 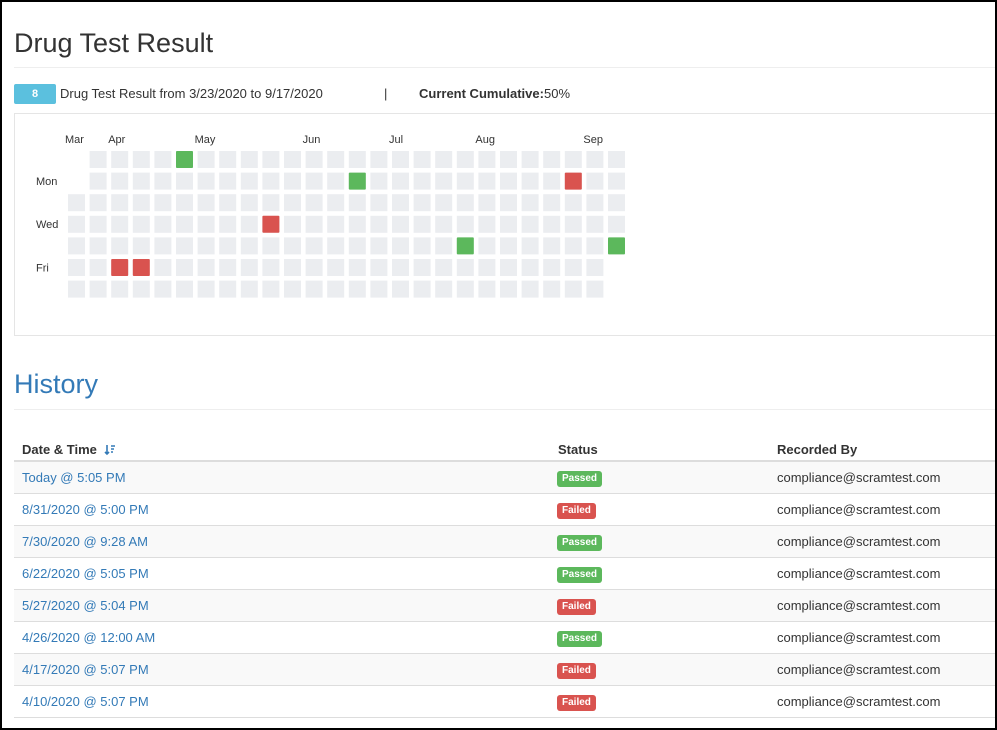 What do you see at coordinates (396, 140) in the screenshot?
I see `month-label: Jul` at bounding box center [396, 140].